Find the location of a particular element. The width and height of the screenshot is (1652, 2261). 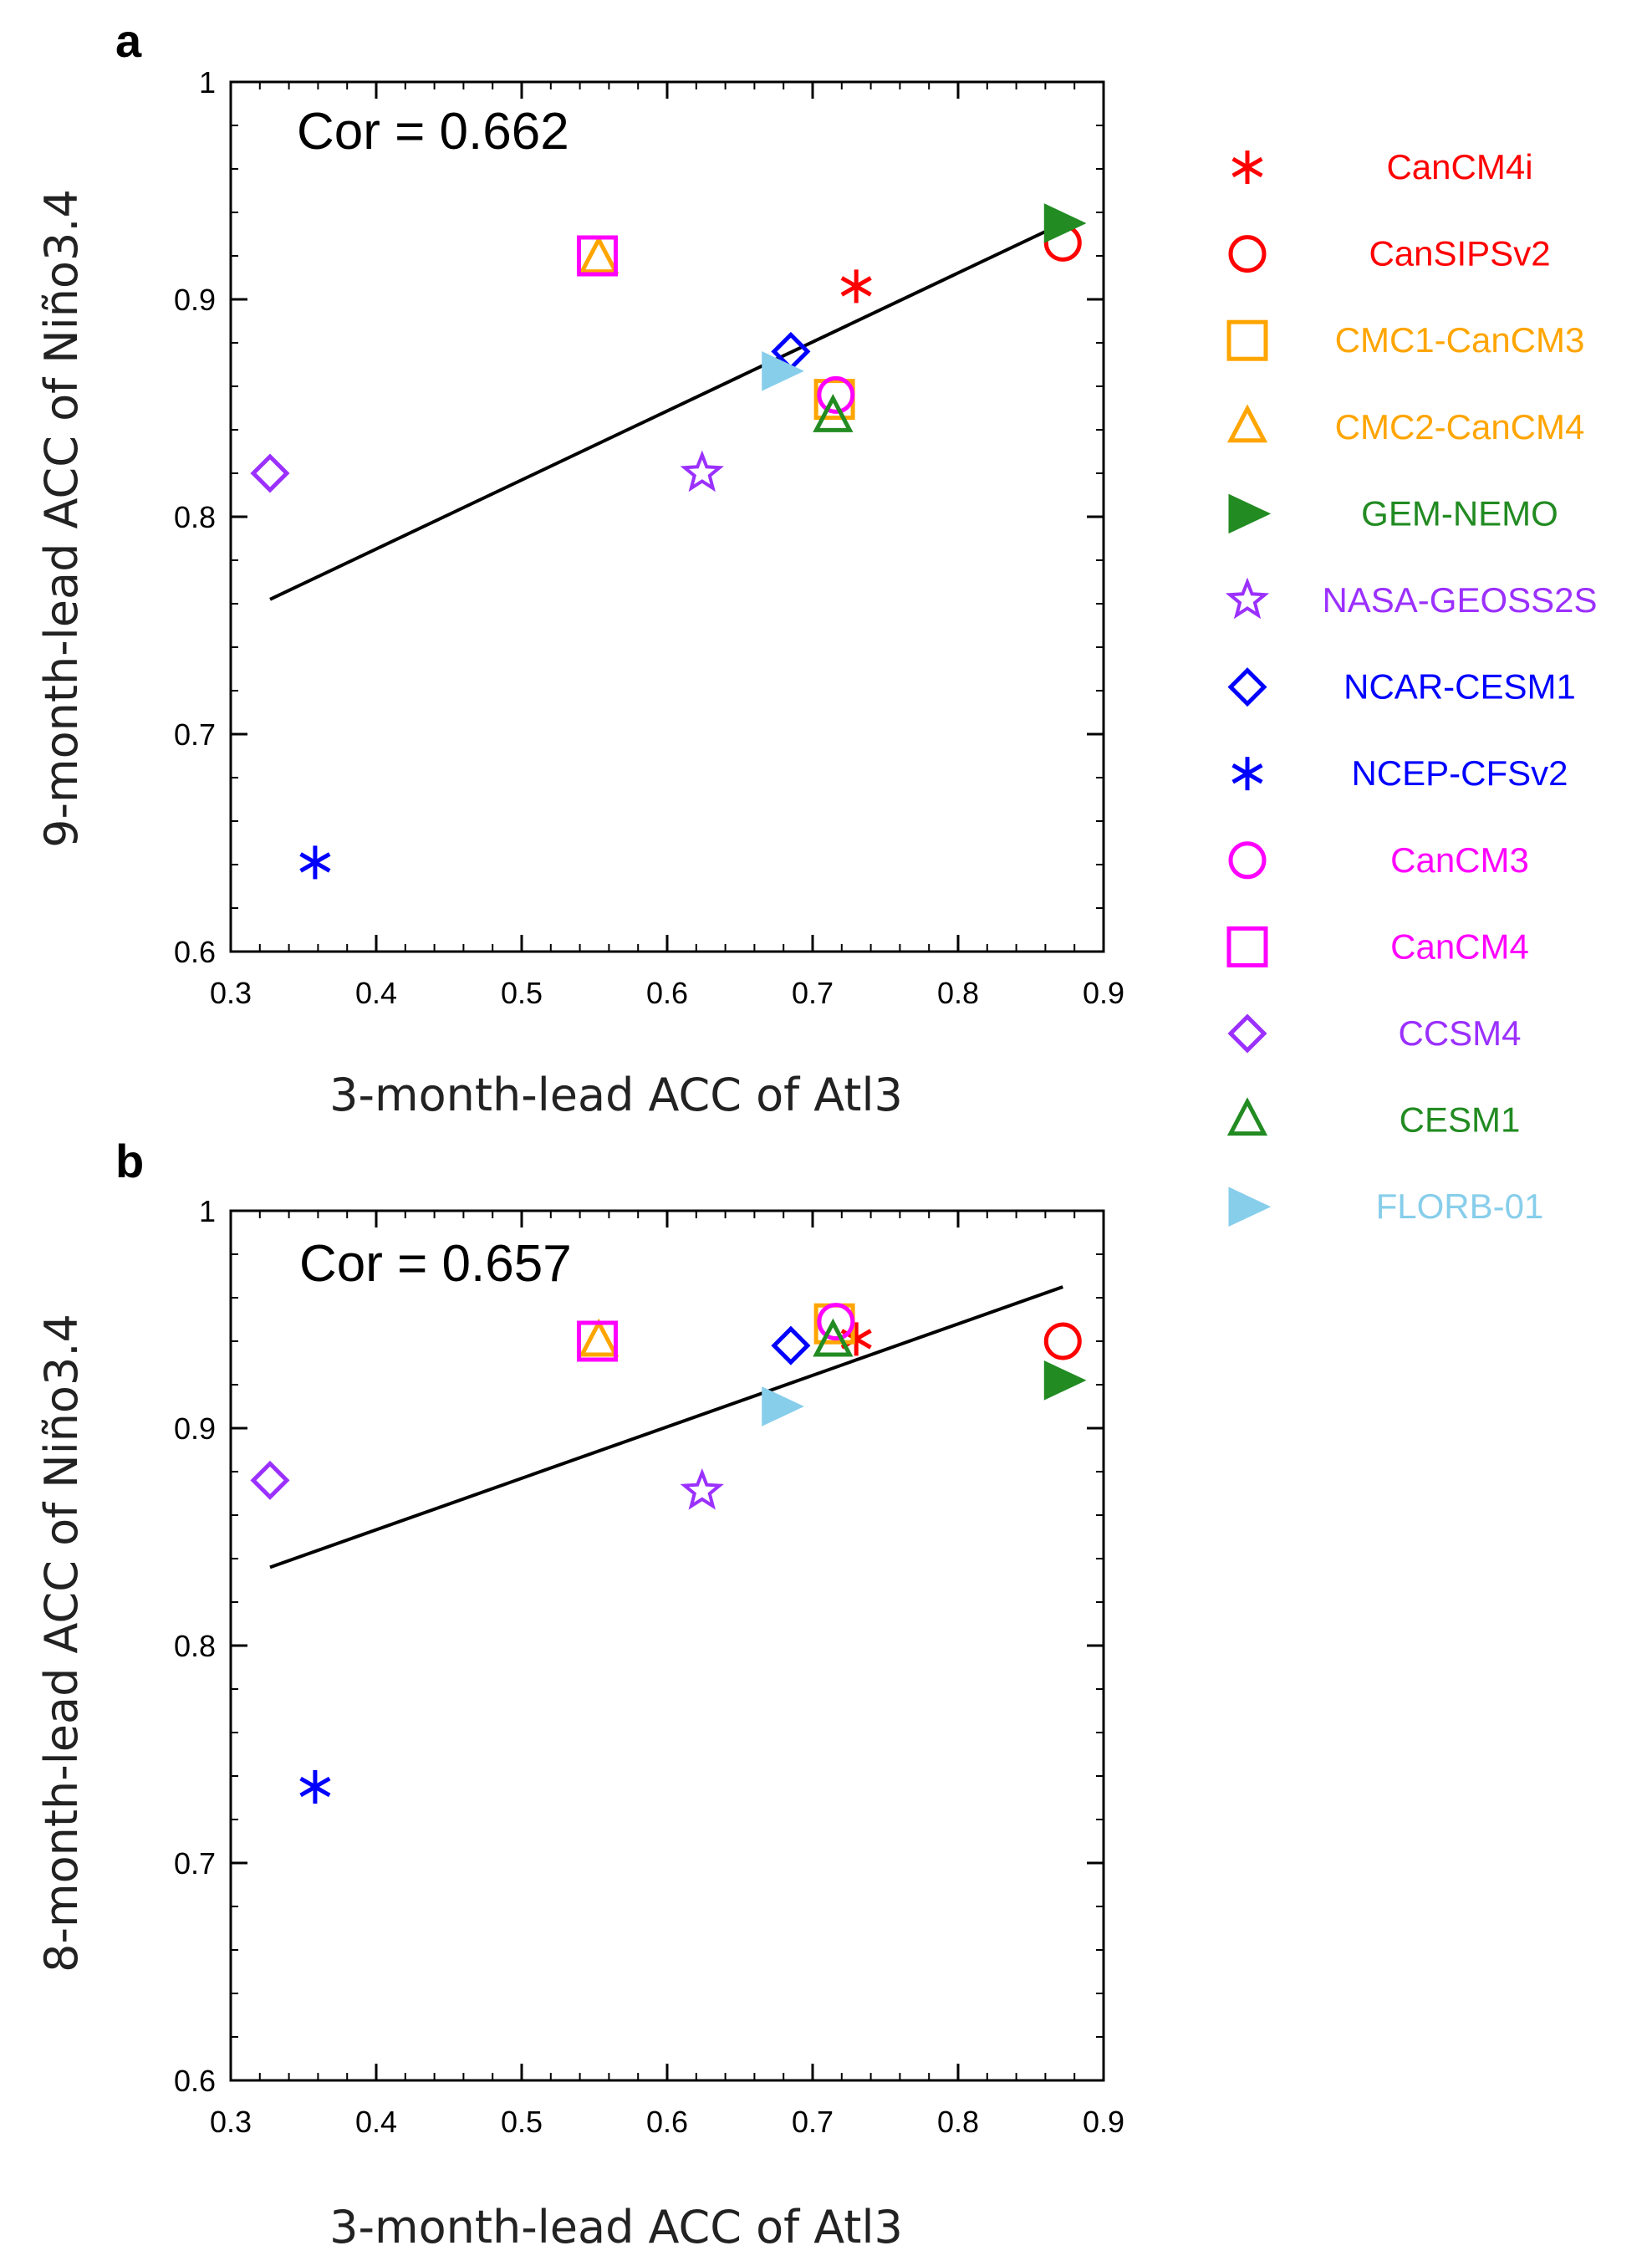

panel-b-point-ncep-cfsv2 is located at coordinates (315, 1787).